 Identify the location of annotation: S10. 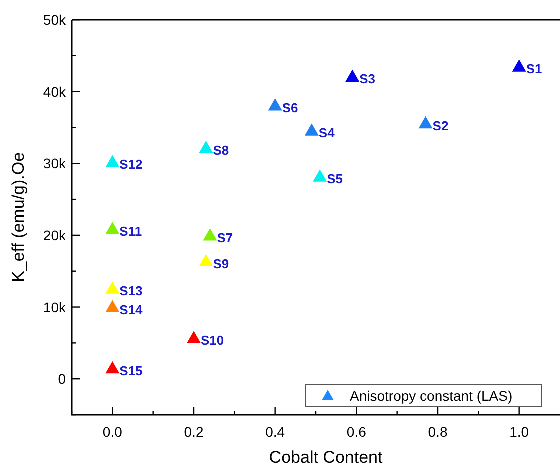
(212, 340).